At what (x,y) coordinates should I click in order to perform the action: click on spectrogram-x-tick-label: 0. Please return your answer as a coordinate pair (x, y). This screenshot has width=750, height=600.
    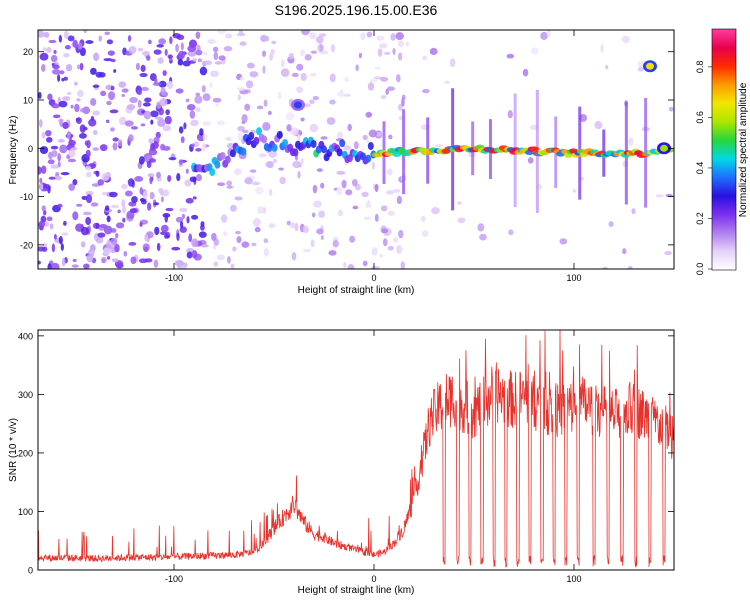
    Looking at the image, I should click on (373, 278).